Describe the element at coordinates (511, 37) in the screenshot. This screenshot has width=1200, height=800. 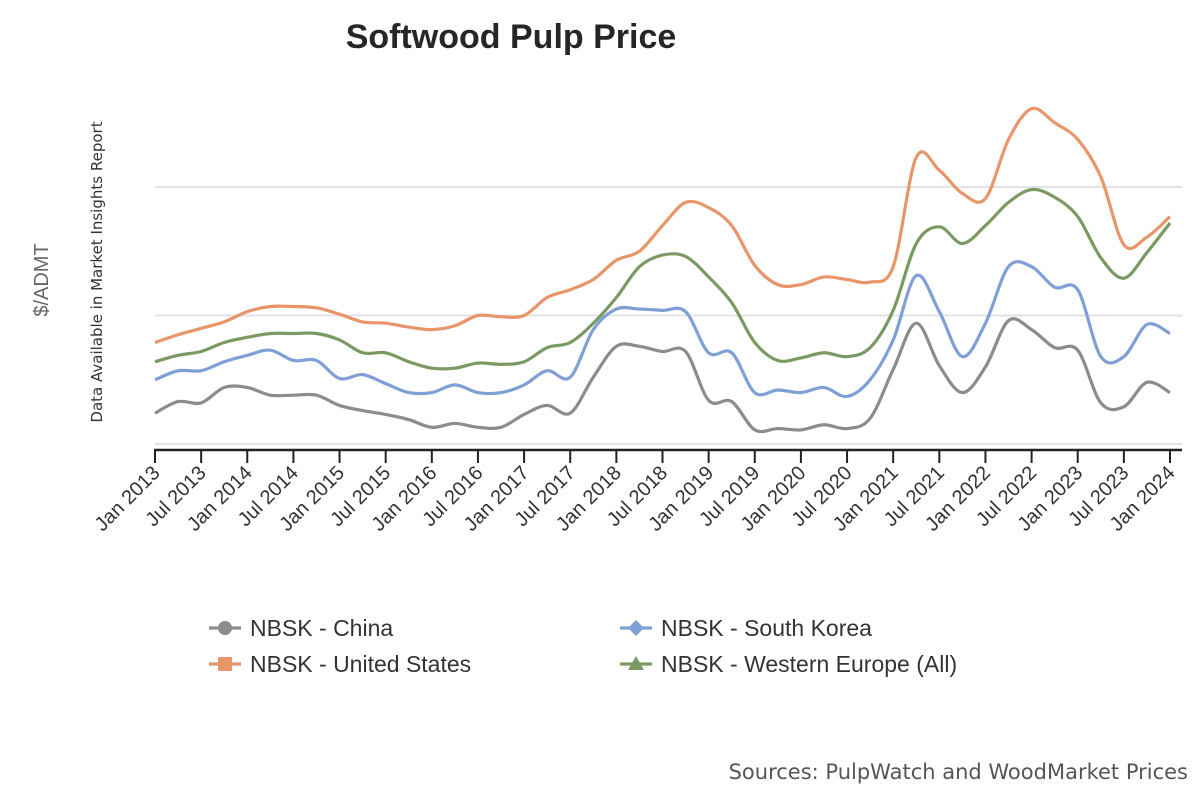
I see `chart-title: Softwood Pulp Price` at that location.